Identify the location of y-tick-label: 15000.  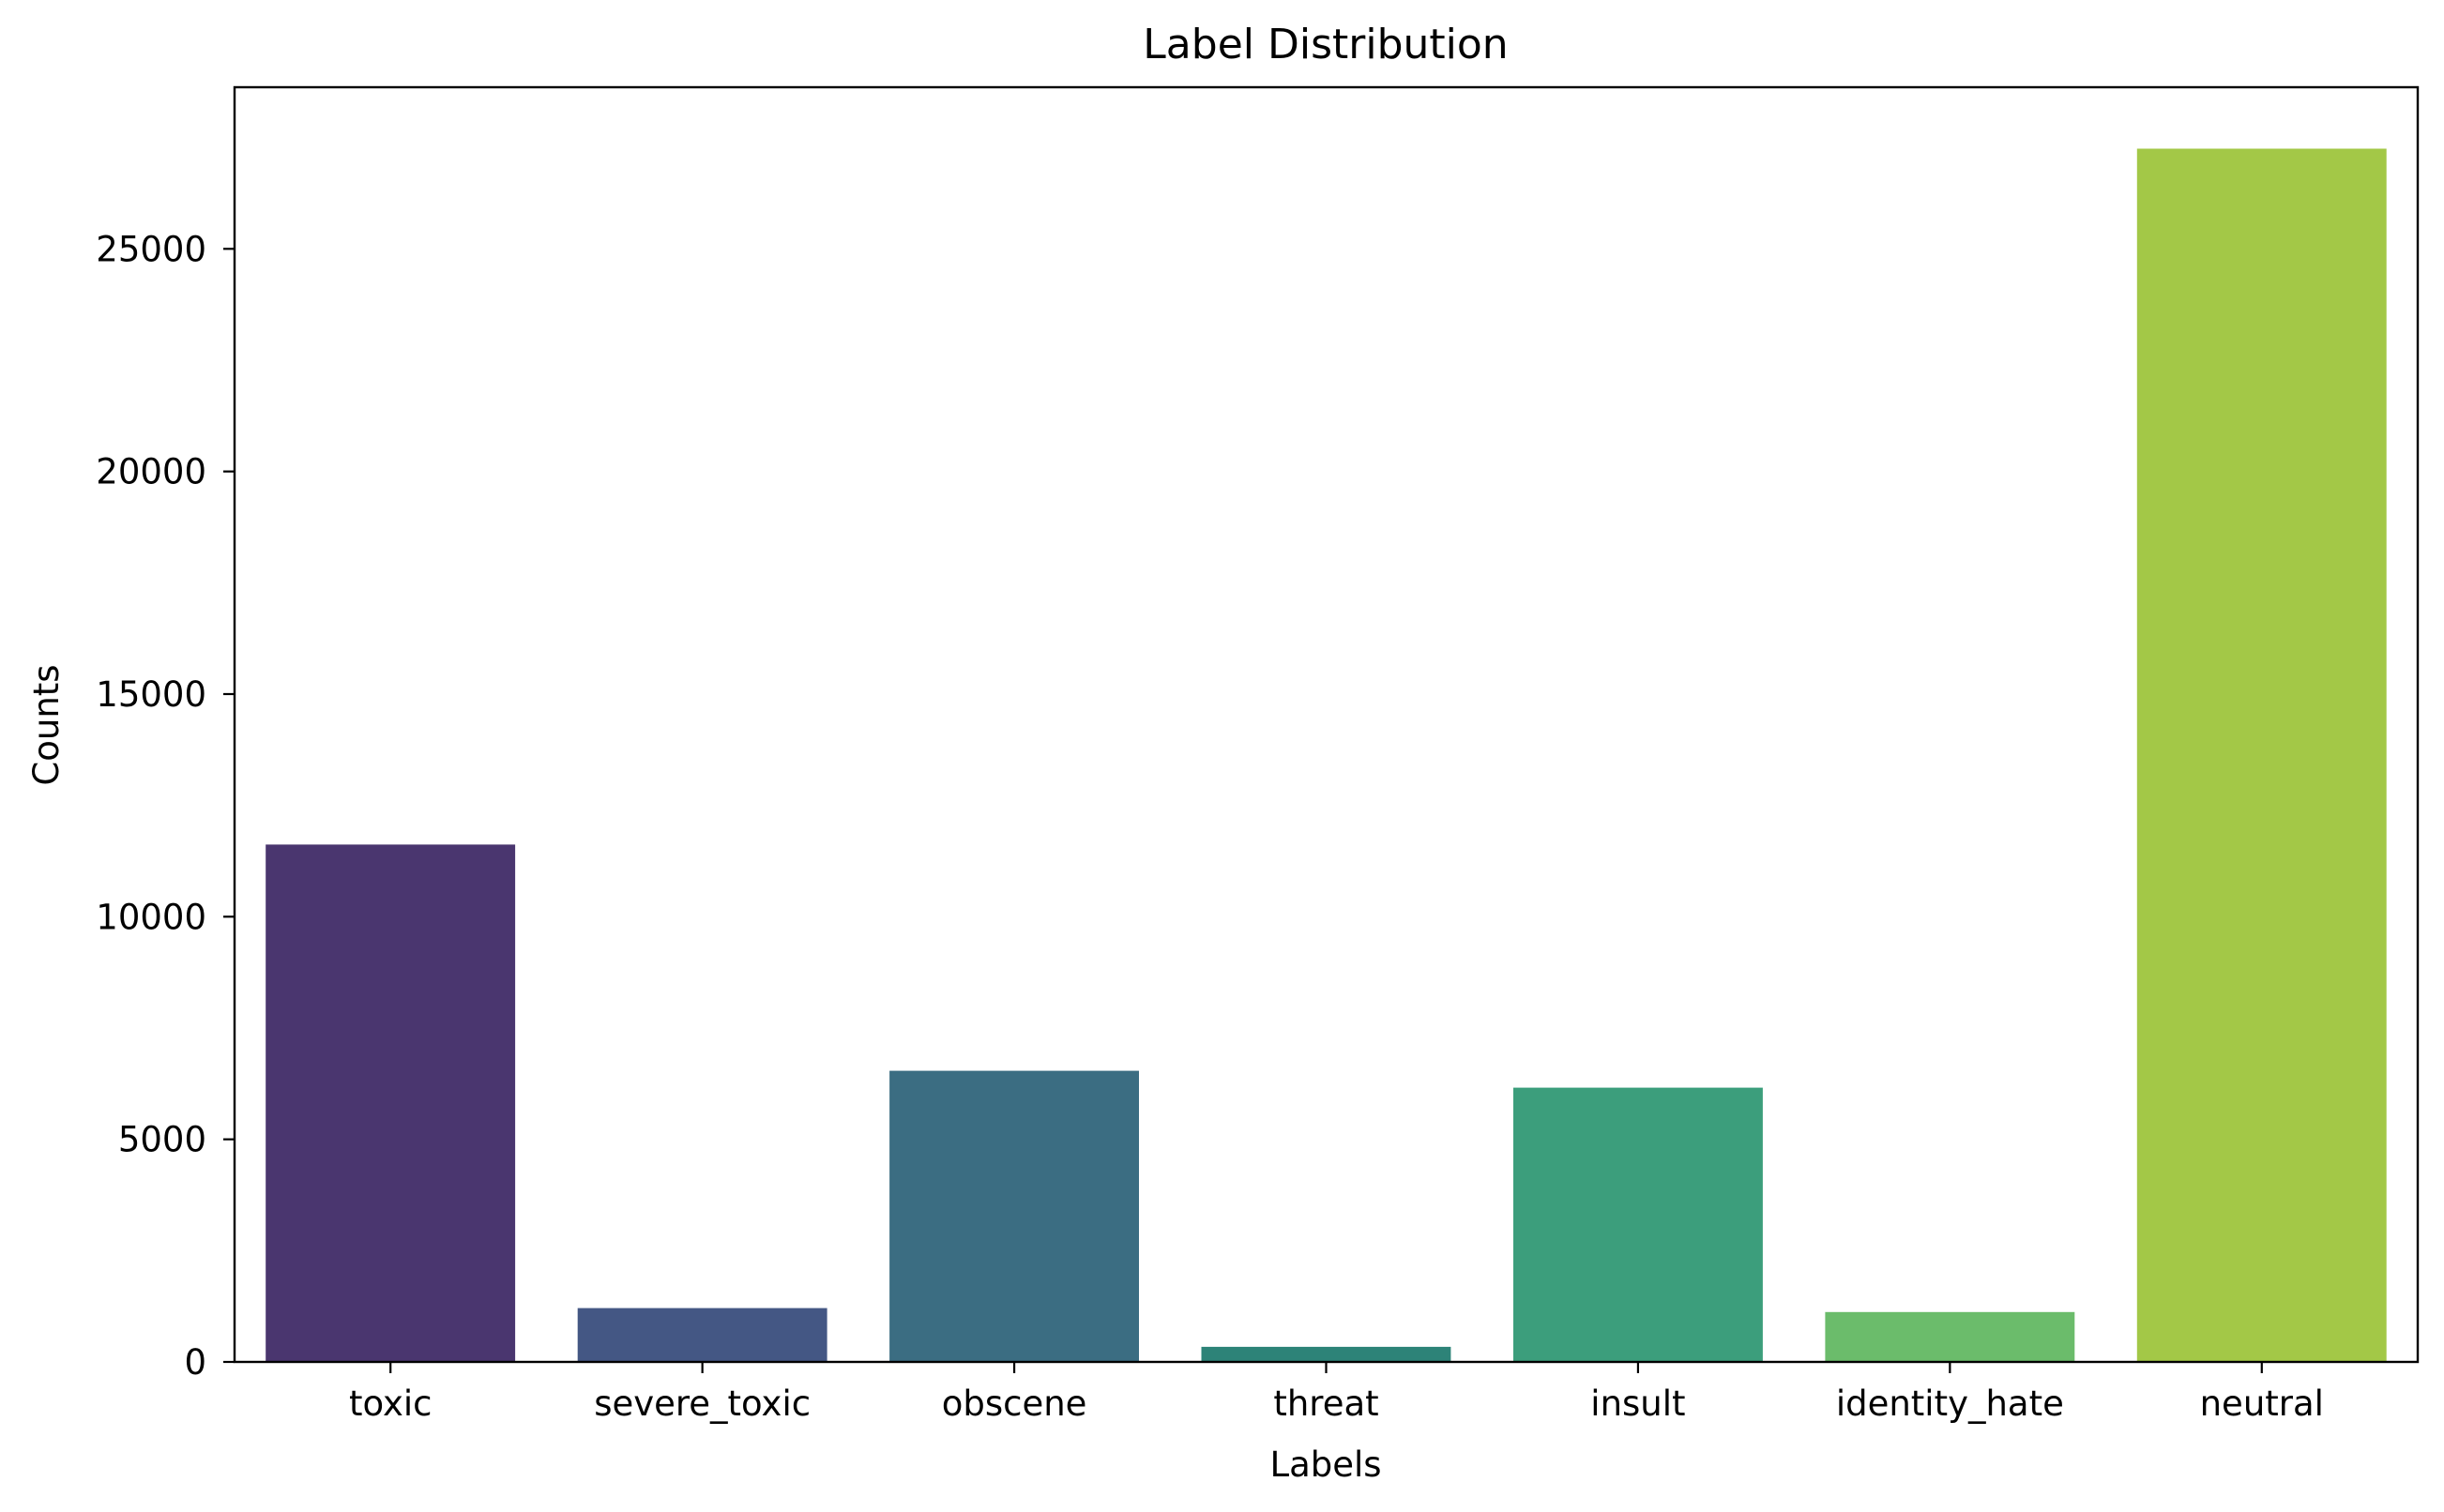
(151, 694).